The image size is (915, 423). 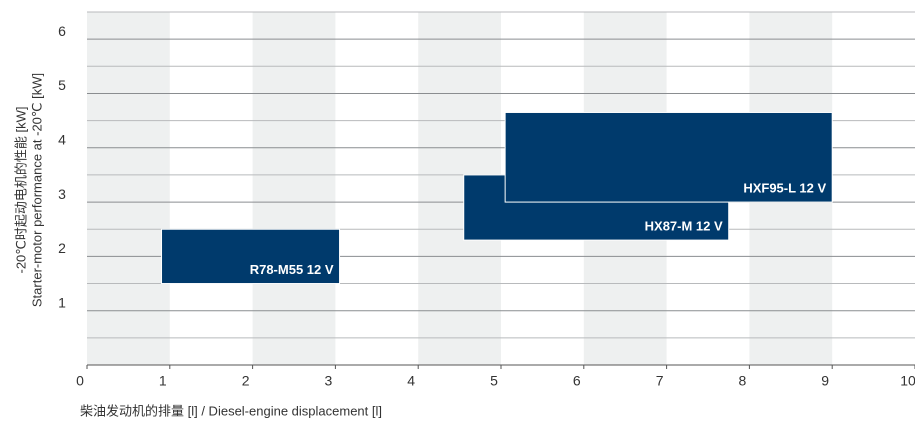 What do you see at coordinates (577, 381) in the screenshot?
I see `x-tick-label: 6` at bounding box center [577, 381].